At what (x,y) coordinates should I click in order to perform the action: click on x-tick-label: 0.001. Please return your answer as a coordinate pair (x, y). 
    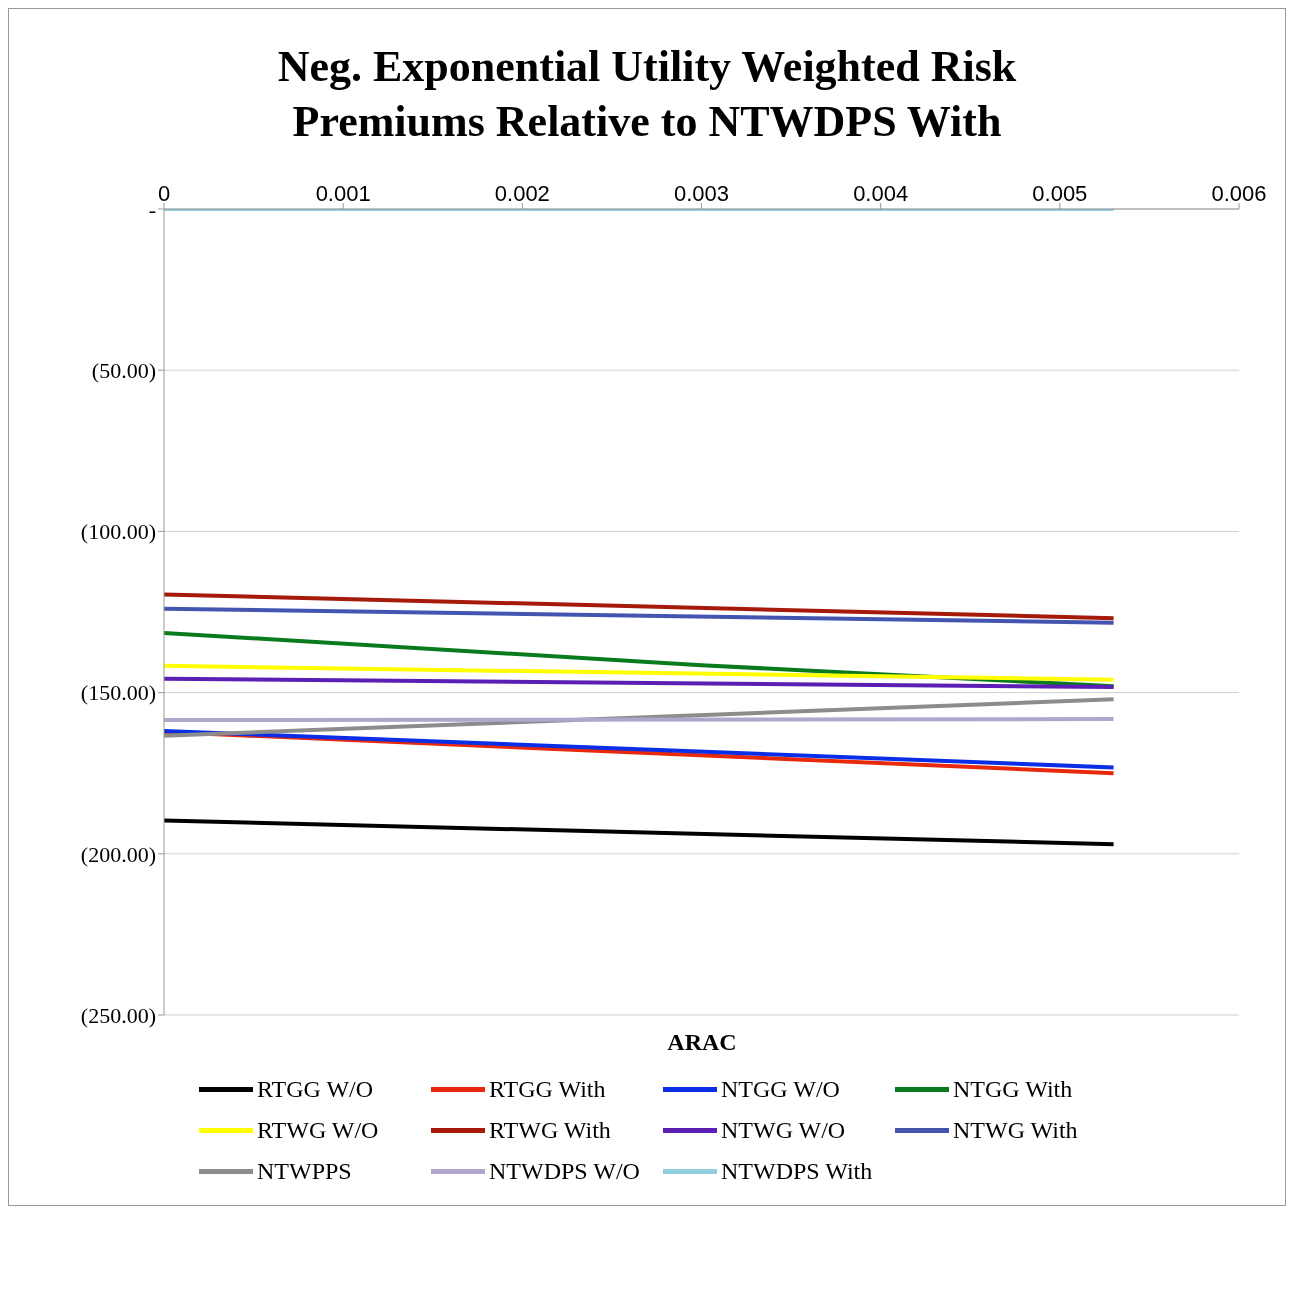
    Looking at the image, I should click on (343, 193).